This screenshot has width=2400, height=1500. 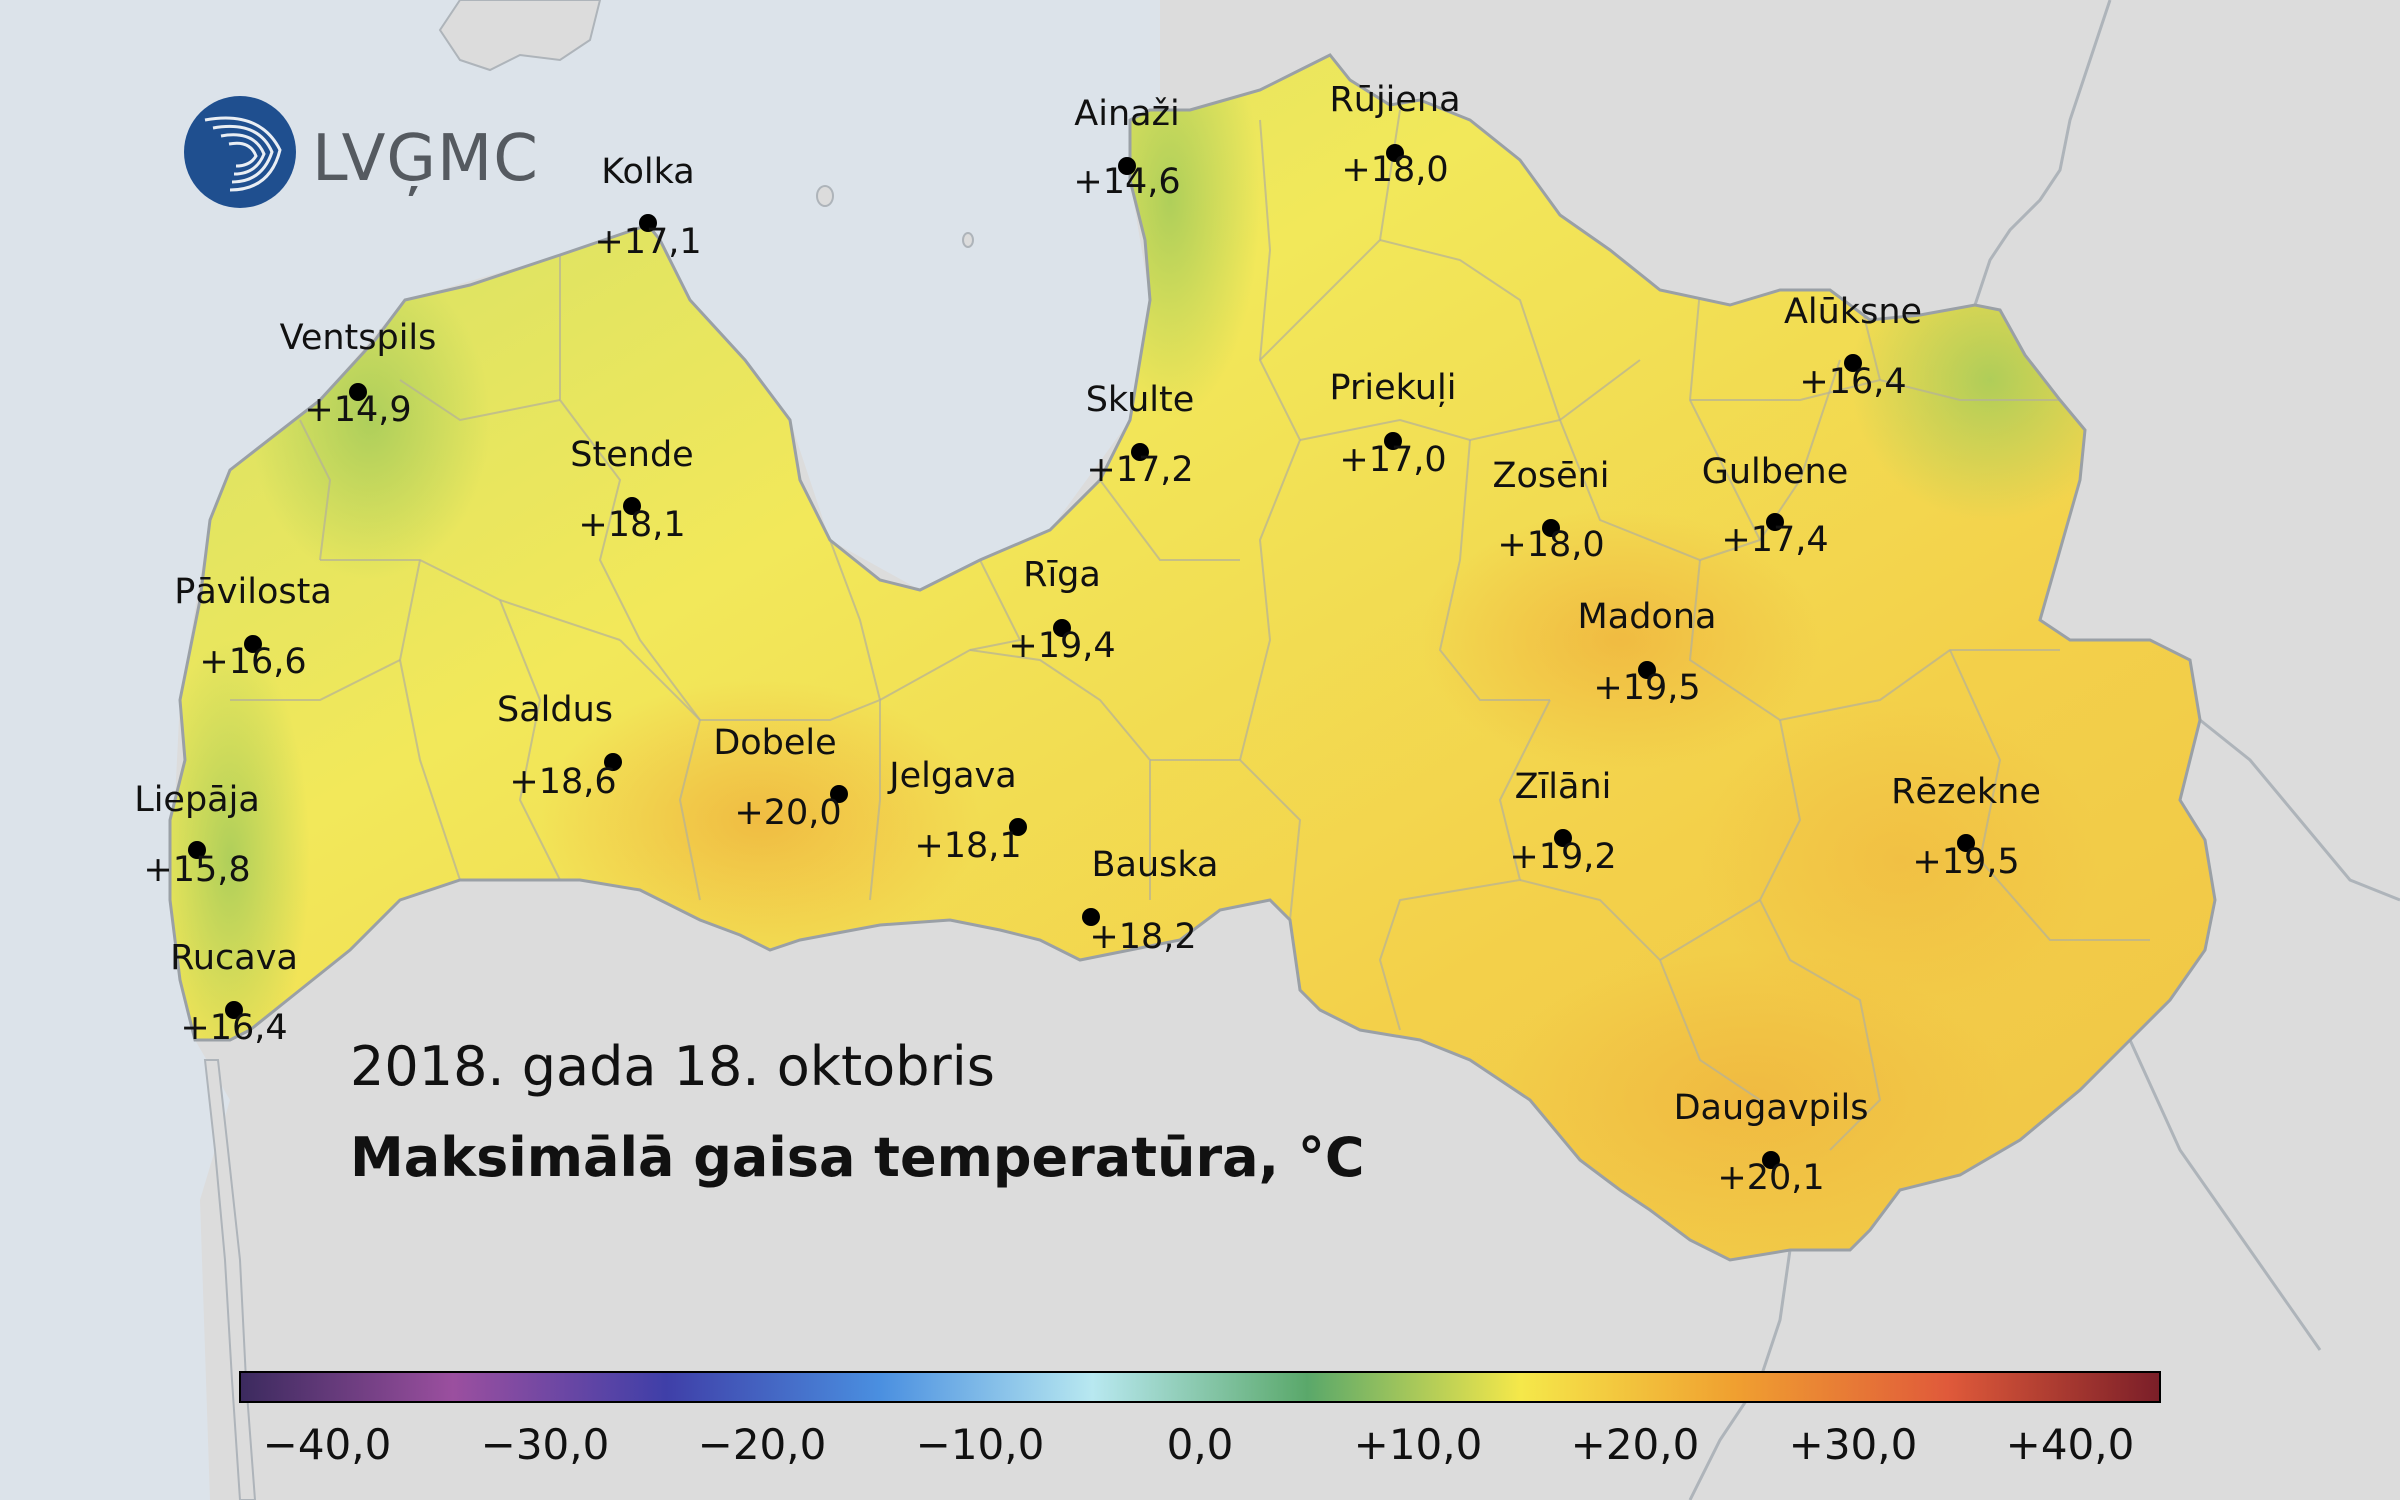 What do you see at coordinates (197, 800) in the screenshot?
I see `station-name: Liepāja` at bounding box center [197, 800].